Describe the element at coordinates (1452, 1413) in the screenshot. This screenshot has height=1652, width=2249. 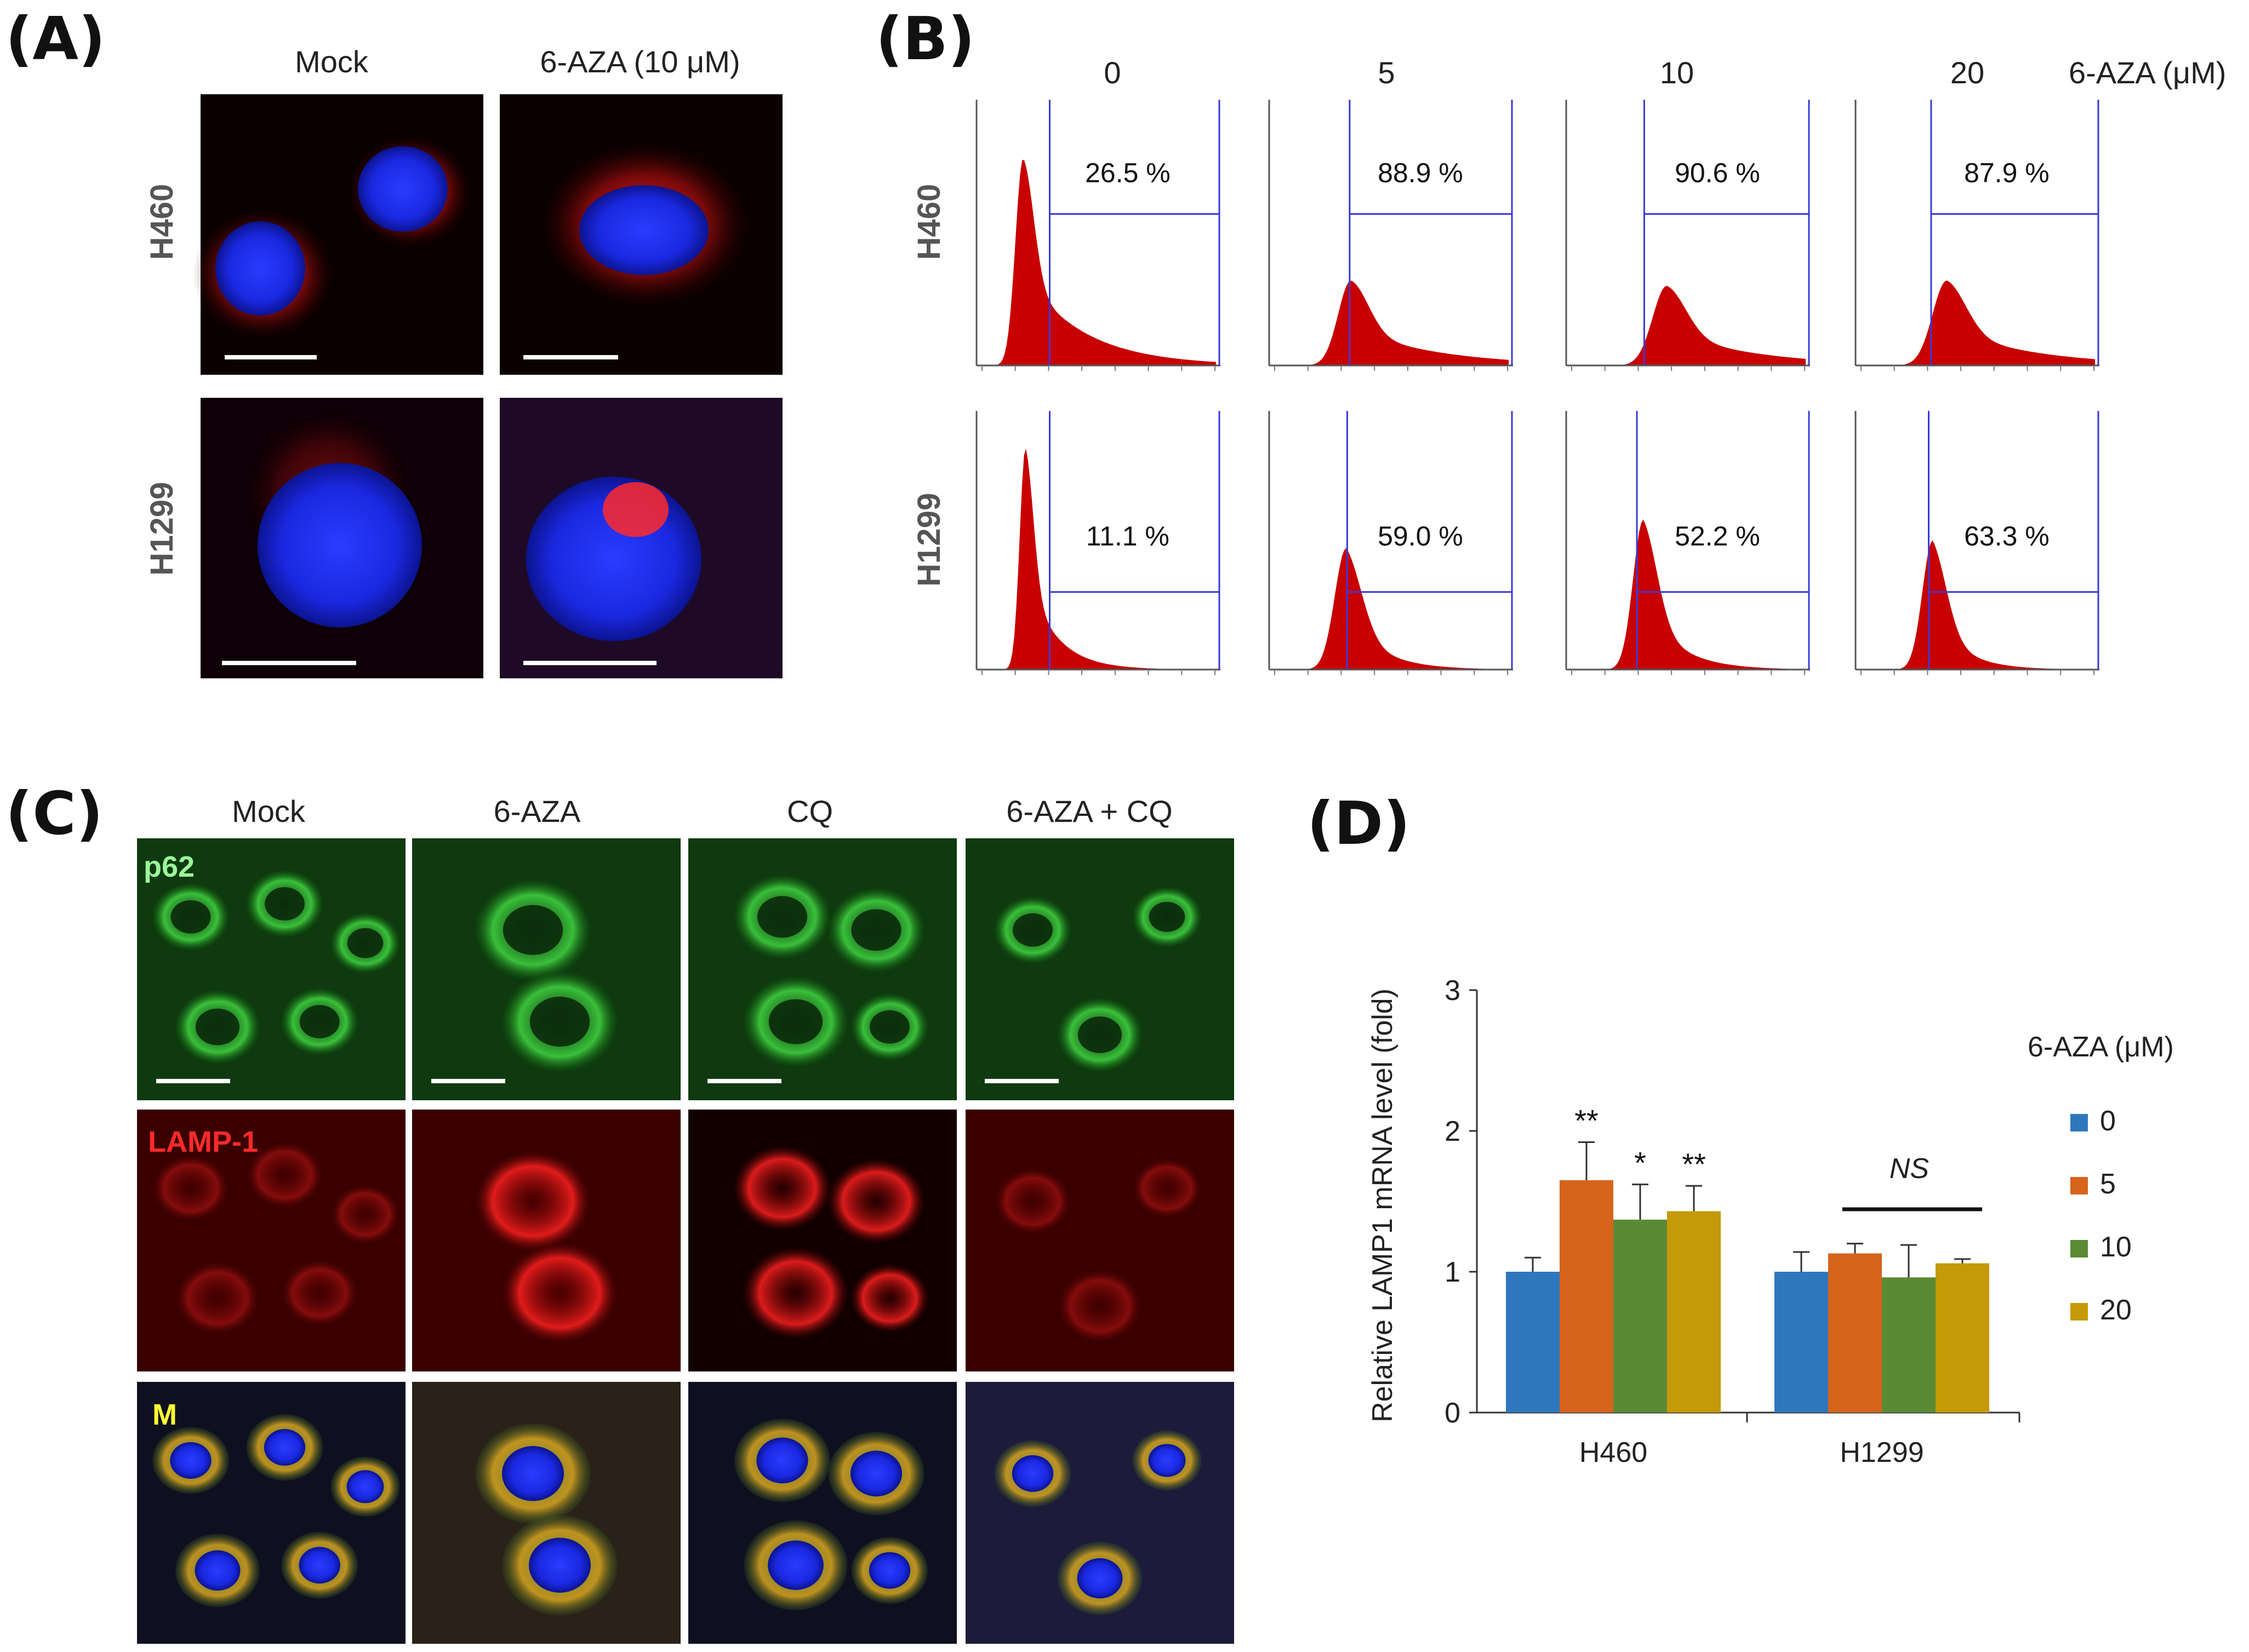
I see `y-tick-label: 0` at that location.